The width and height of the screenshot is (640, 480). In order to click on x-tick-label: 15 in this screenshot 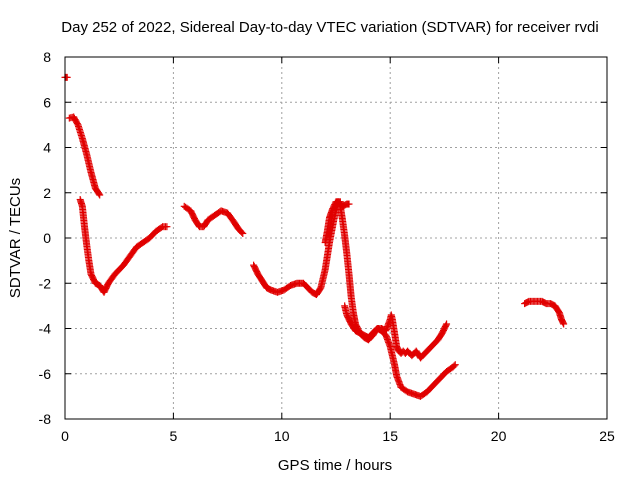, I will do `click(390, 436)`.